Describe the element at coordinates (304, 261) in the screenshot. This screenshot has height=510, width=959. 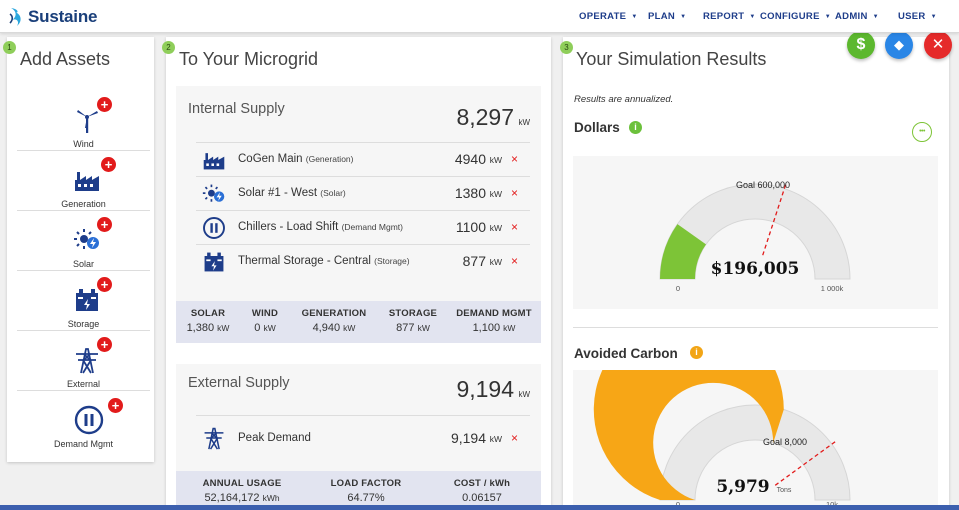
I see `supply-row-name-text: Thermal Storage - Central` at that location.